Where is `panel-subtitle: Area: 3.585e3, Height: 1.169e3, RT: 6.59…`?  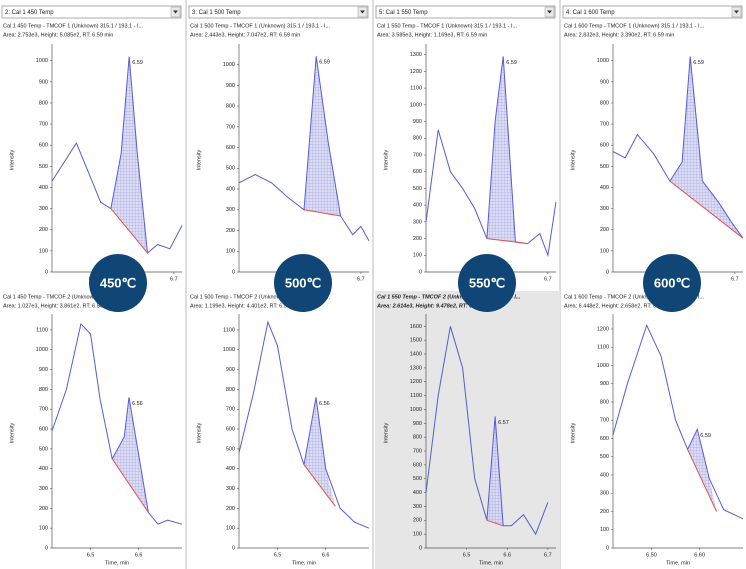
panel-subtitle: Area: 3.585e3, Height: 1.169e3, RT: 6.59… is located at coordinates (432, 35).